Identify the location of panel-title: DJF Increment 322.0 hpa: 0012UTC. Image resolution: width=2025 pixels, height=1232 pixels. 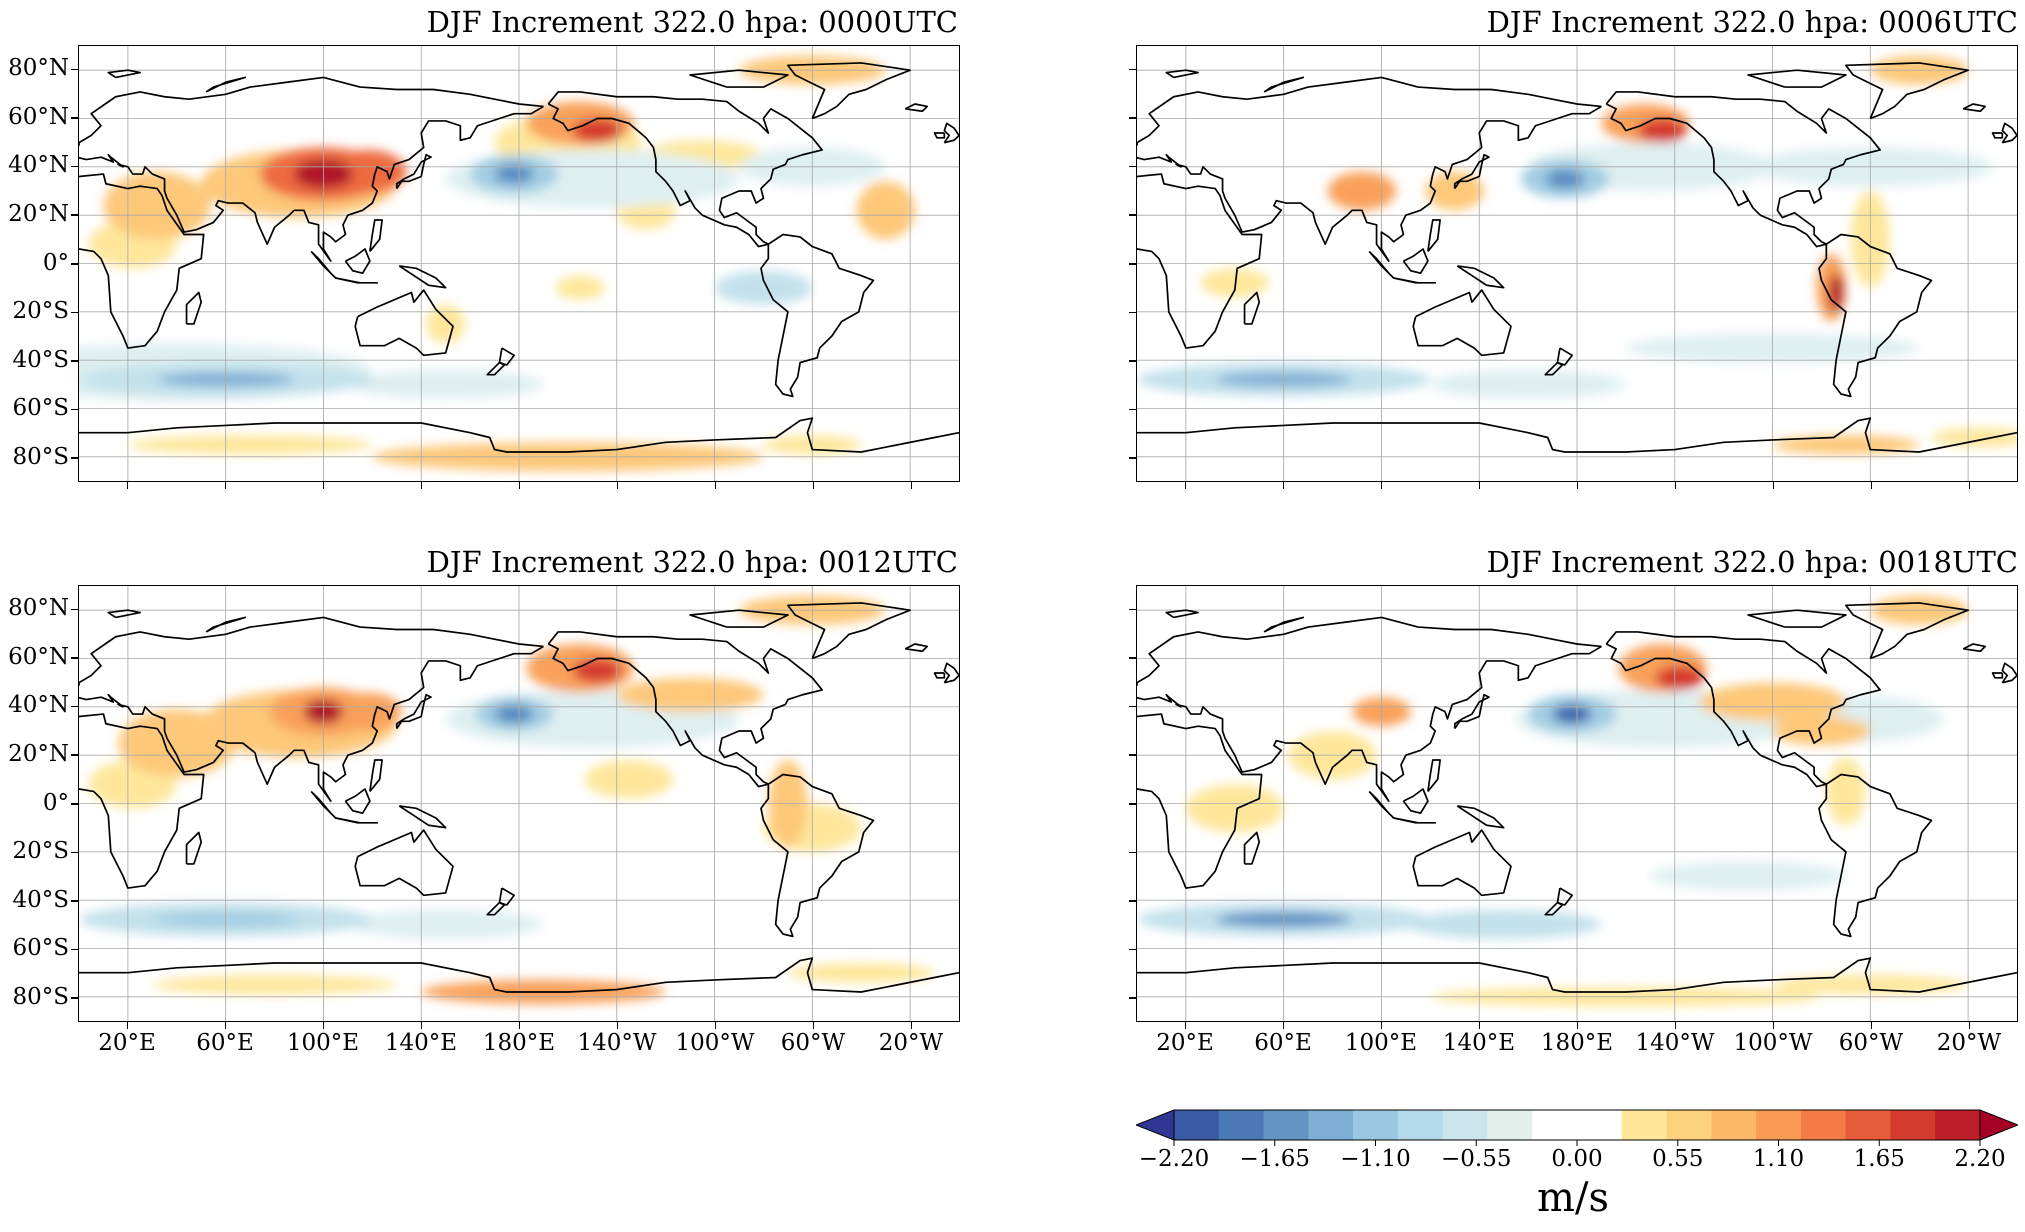
(692, 562).